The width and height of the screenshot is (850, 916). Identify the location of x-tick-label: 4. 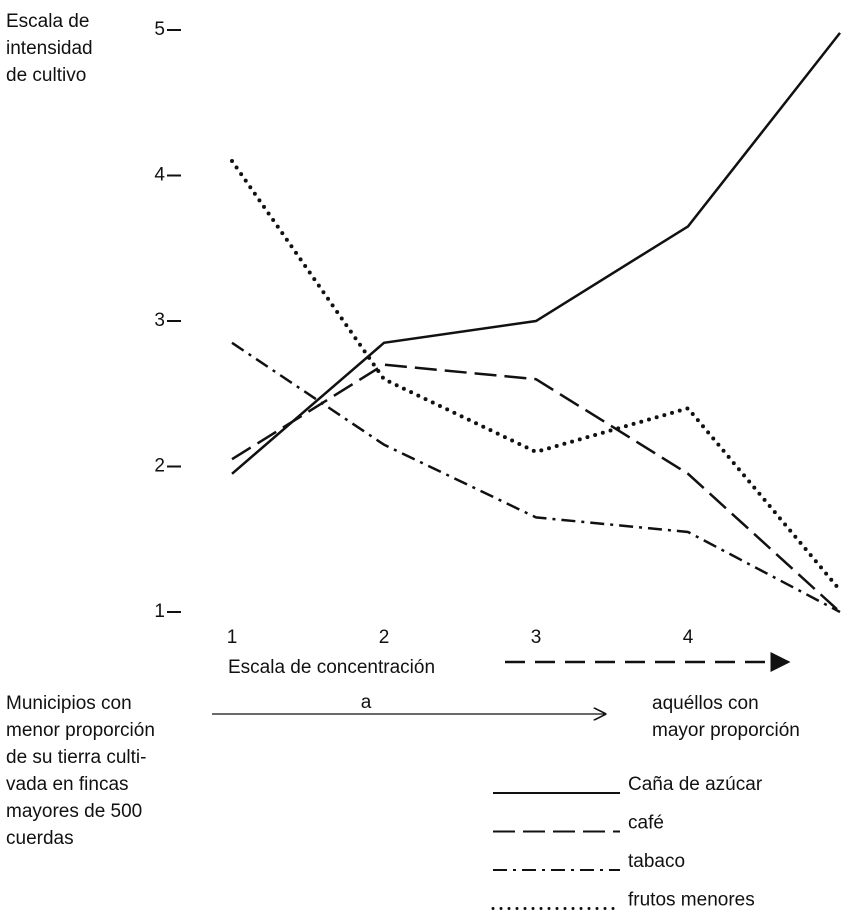
(688, 637).